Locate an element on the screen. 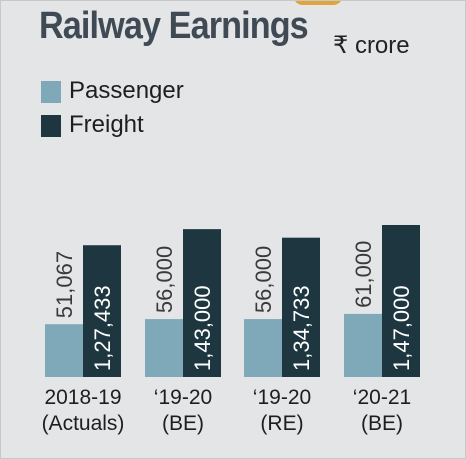  category-period: ‘20-21 is located at coordinates (382, 397).